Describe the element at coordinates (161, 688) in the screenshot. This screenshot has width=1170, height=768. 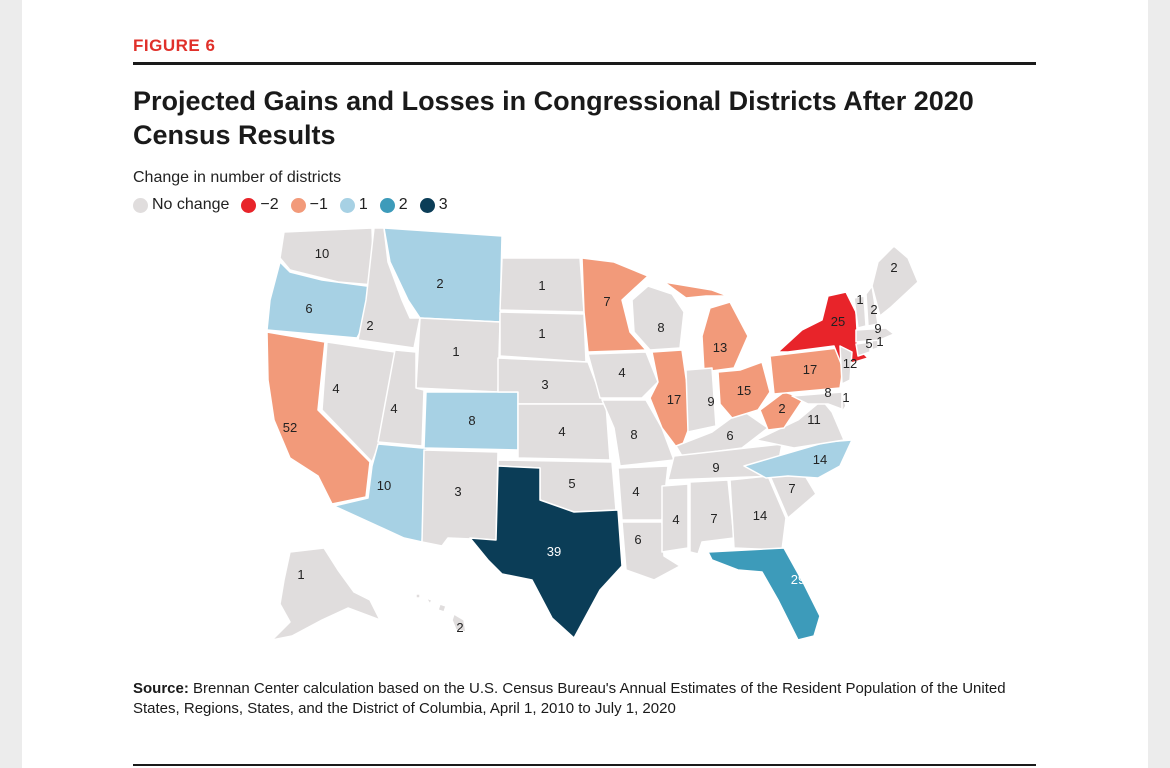
I see `source-label: Source:` at that location.